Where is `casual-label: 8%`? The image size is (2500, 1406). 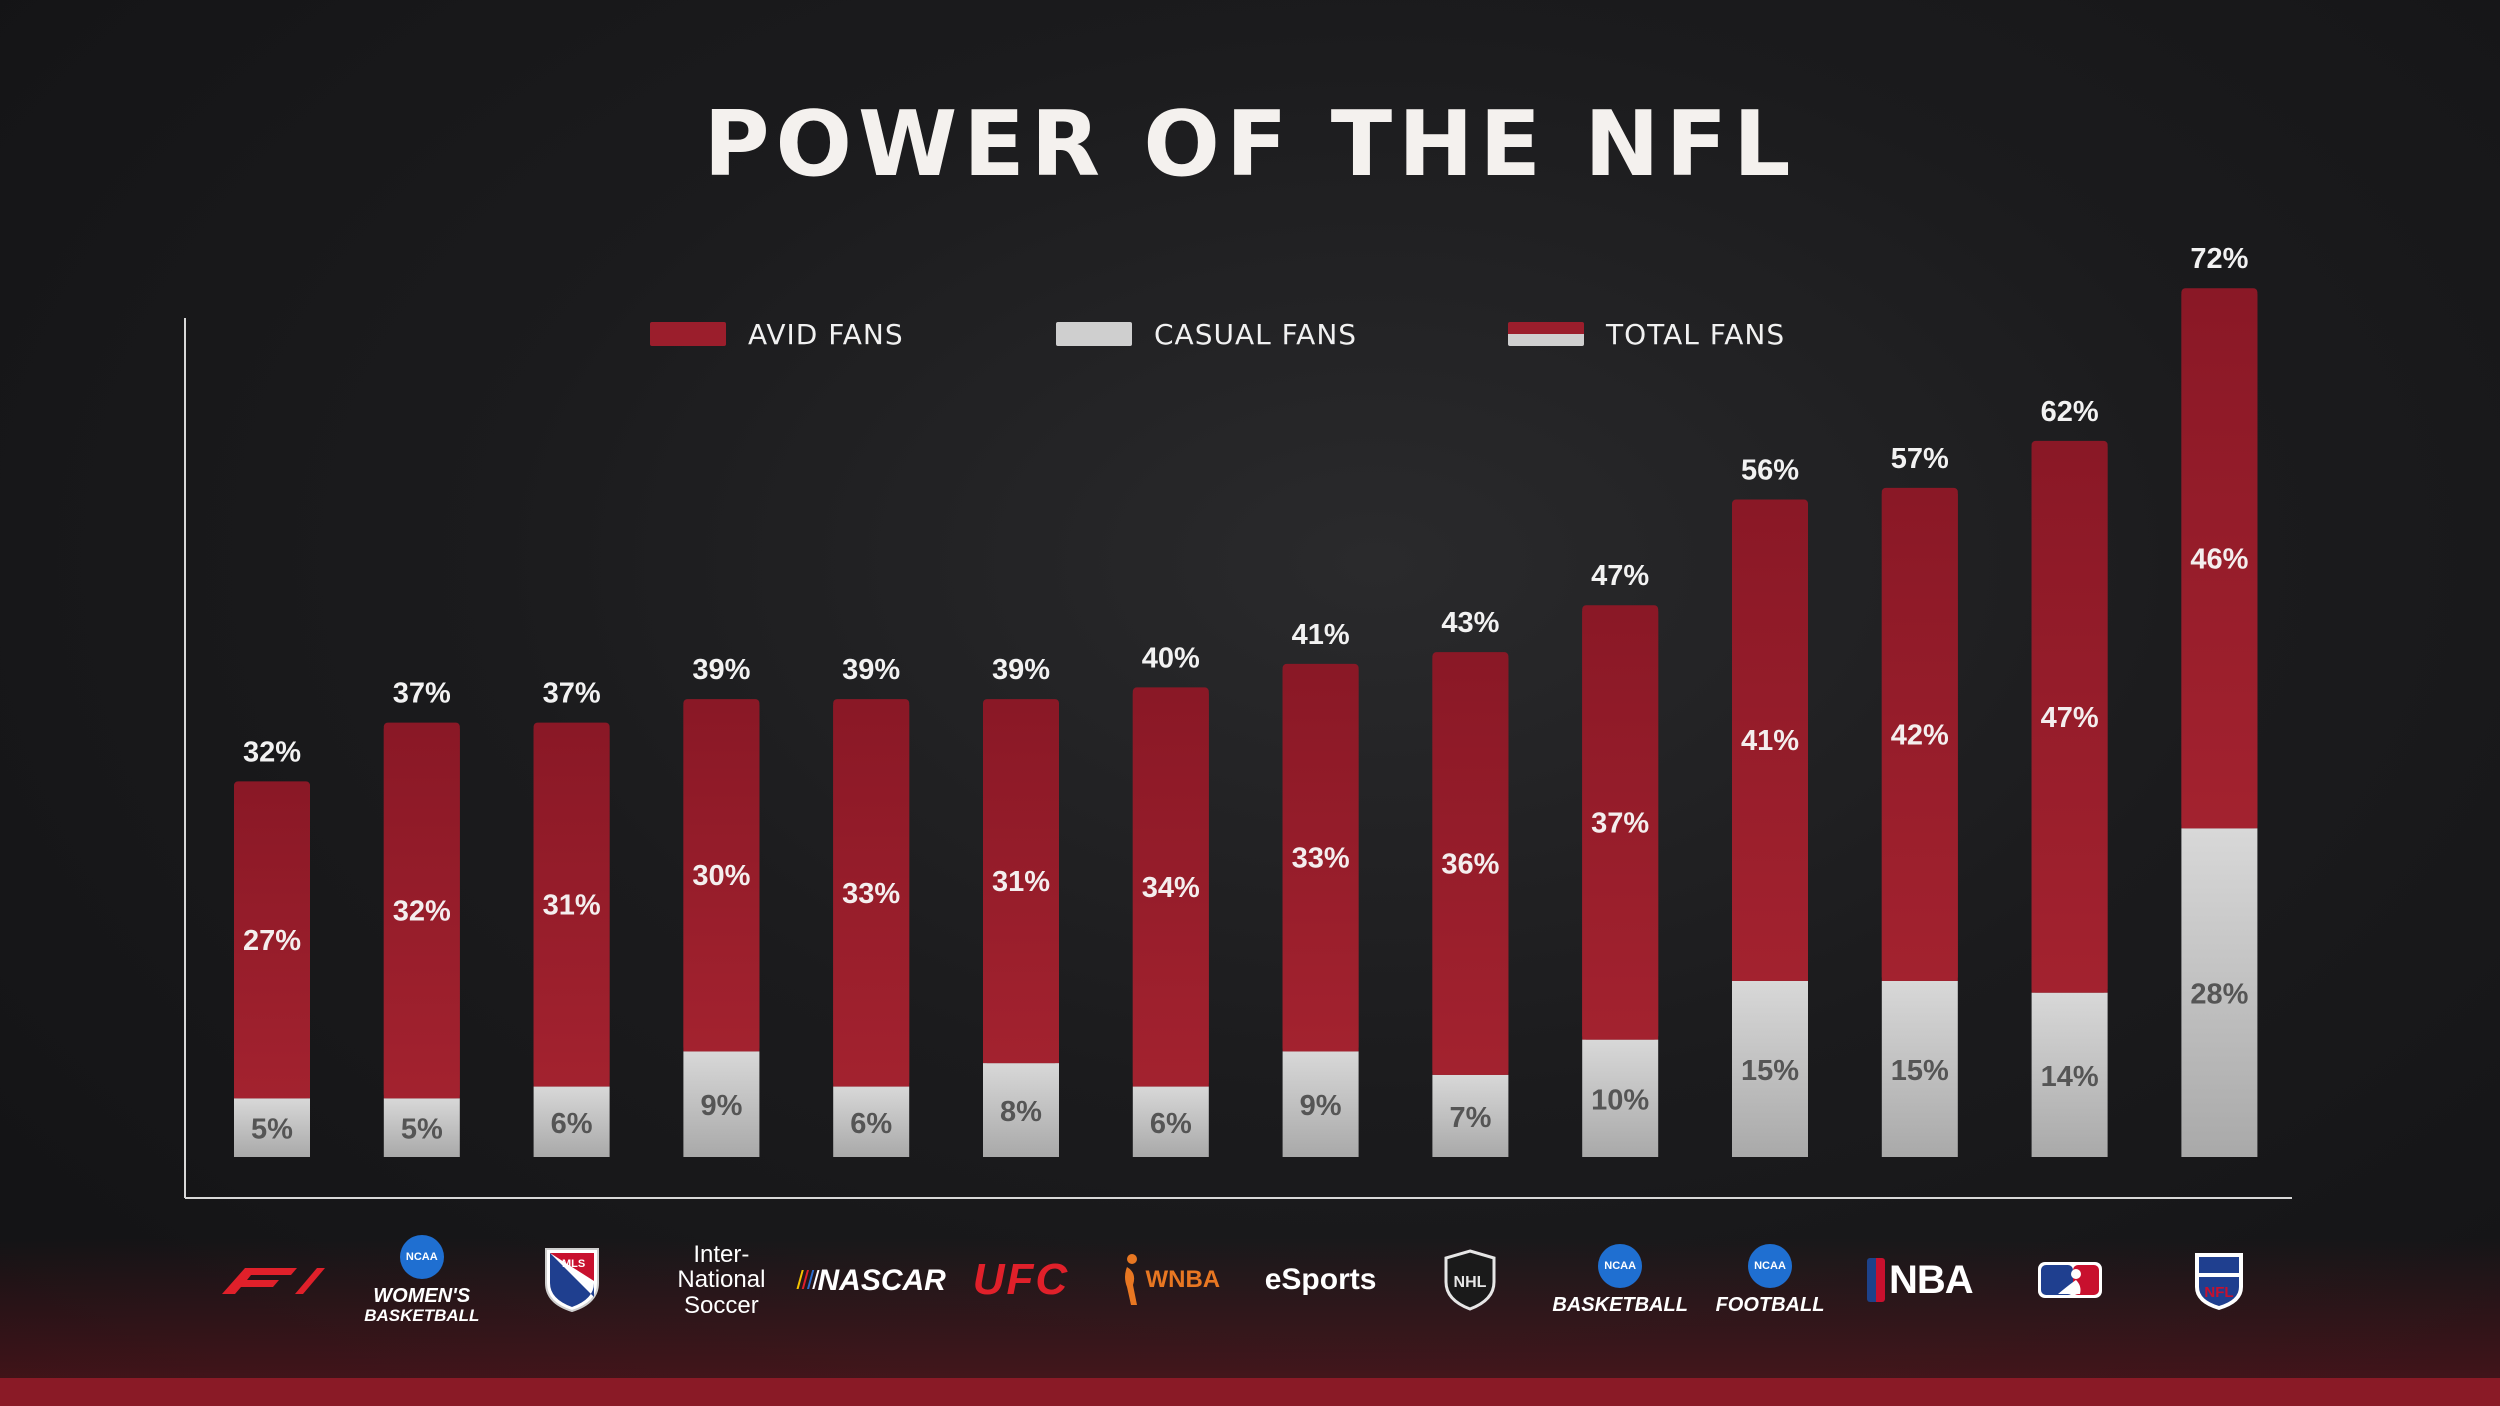 casual-label: 8% is located at coordinates (1021, 1112).